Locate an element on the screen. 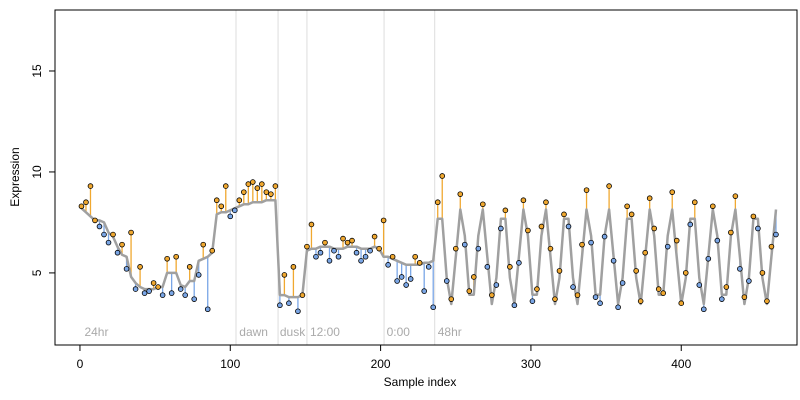 This screenshot has height=400, width=800. annotation: 48hr is located at coordinates (450, 332).